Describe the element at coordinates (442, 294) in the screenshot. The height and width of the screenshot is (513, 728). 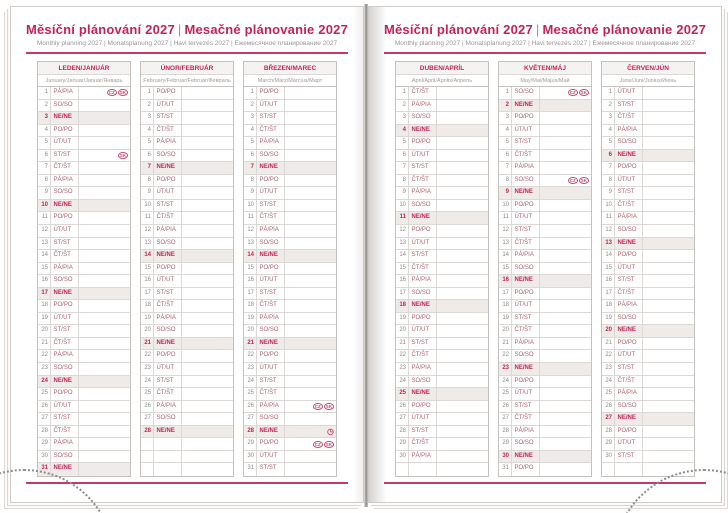
I see `day-row: 17 SO/SO` at that location.